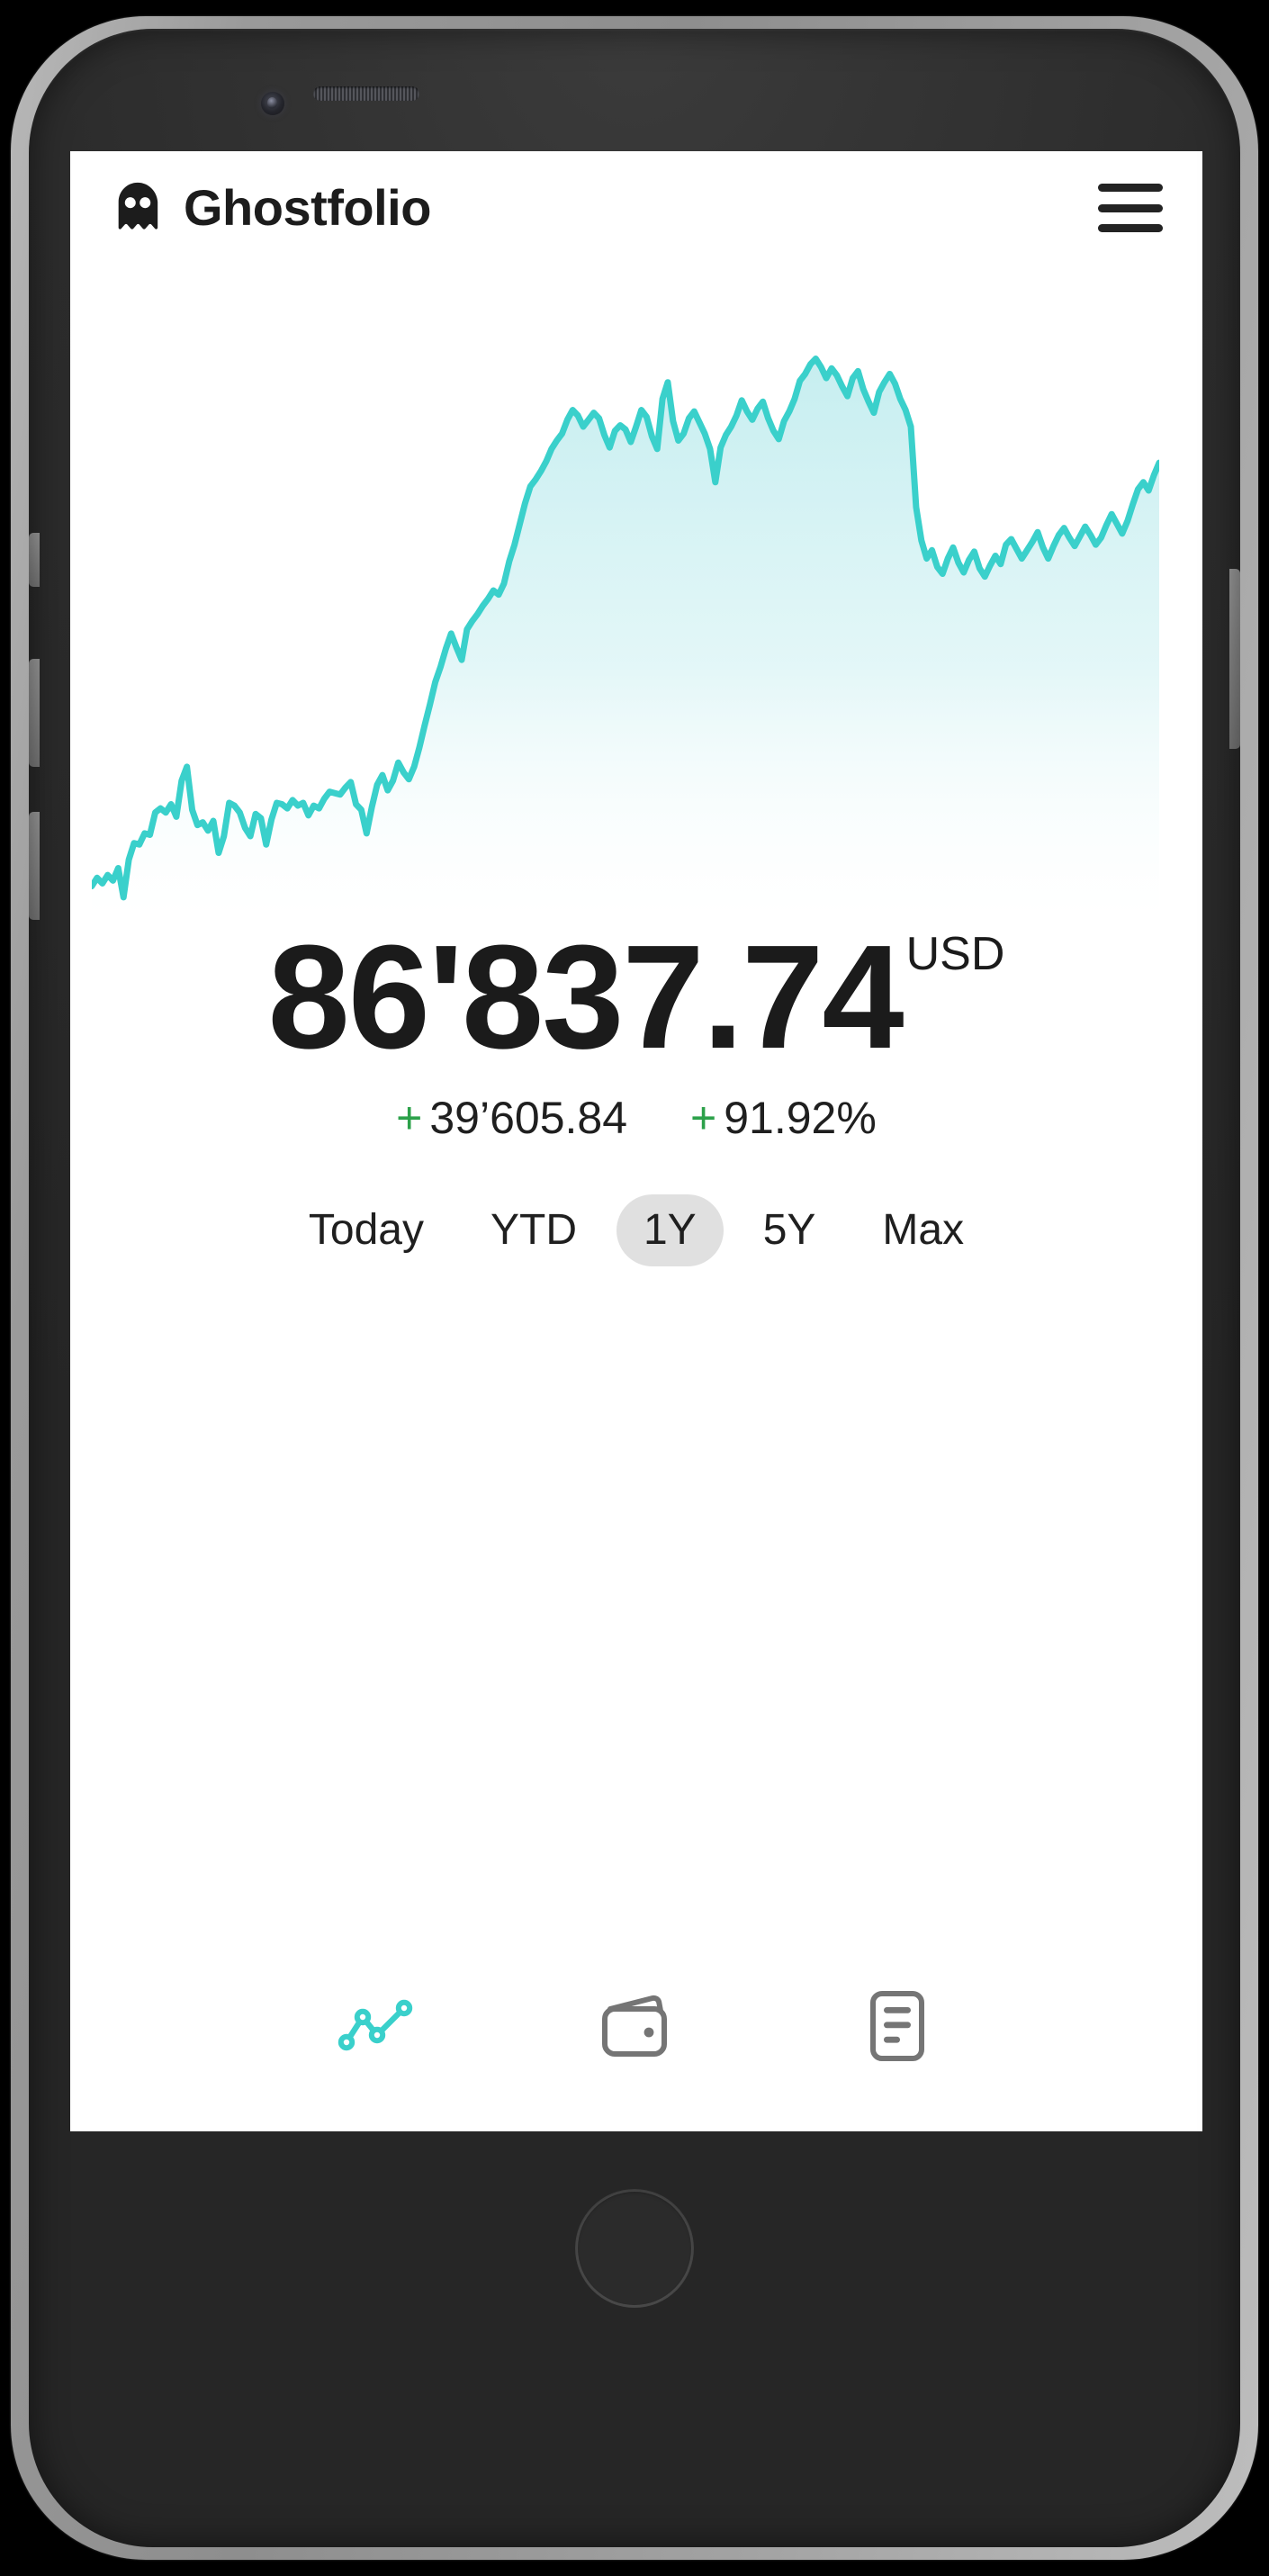  I want to click on bottom-navigation, so click(636, 2041).